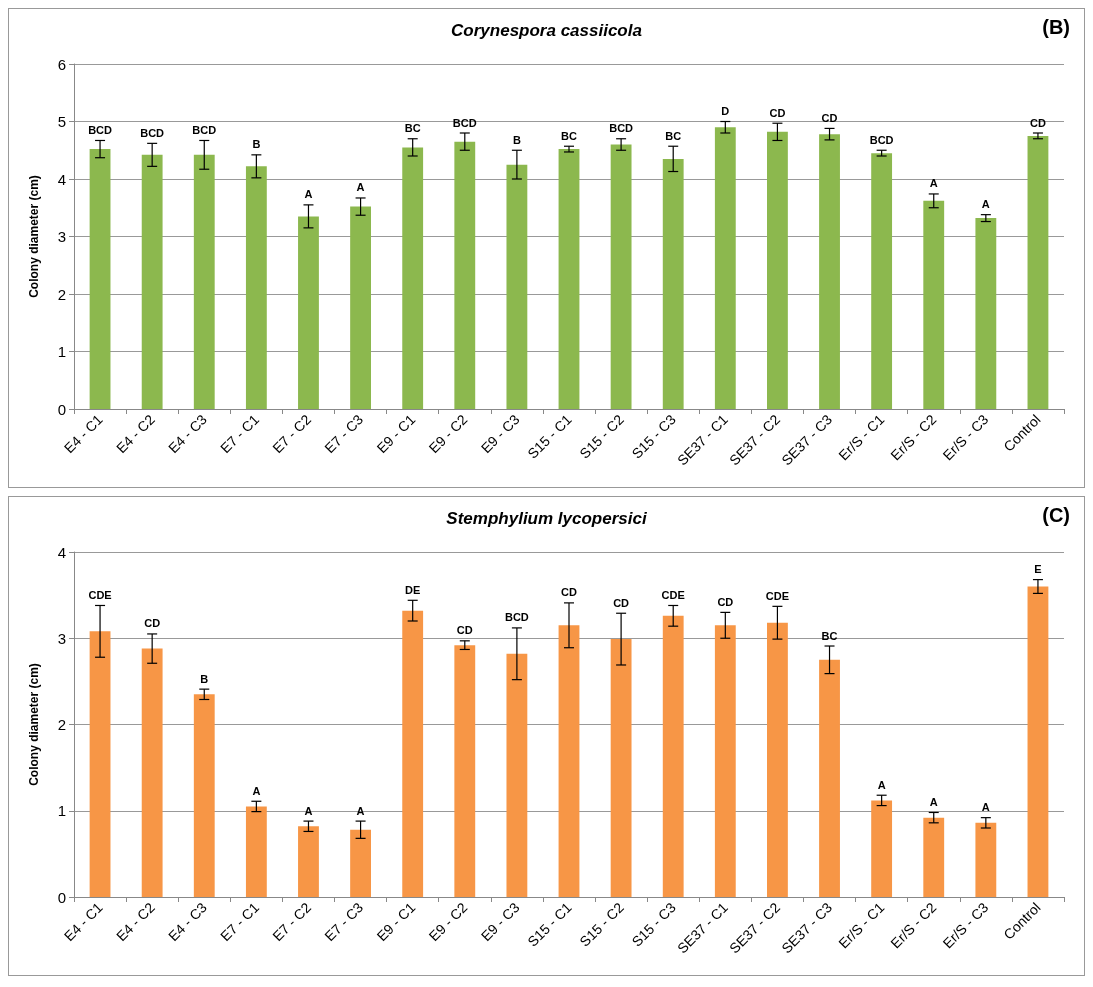 The height and width of the screenshot is (987, 1093). What do you see at coordinates (725, 111) in the screenshot?
I see `data-label: D` at bounding box center [725, 111].